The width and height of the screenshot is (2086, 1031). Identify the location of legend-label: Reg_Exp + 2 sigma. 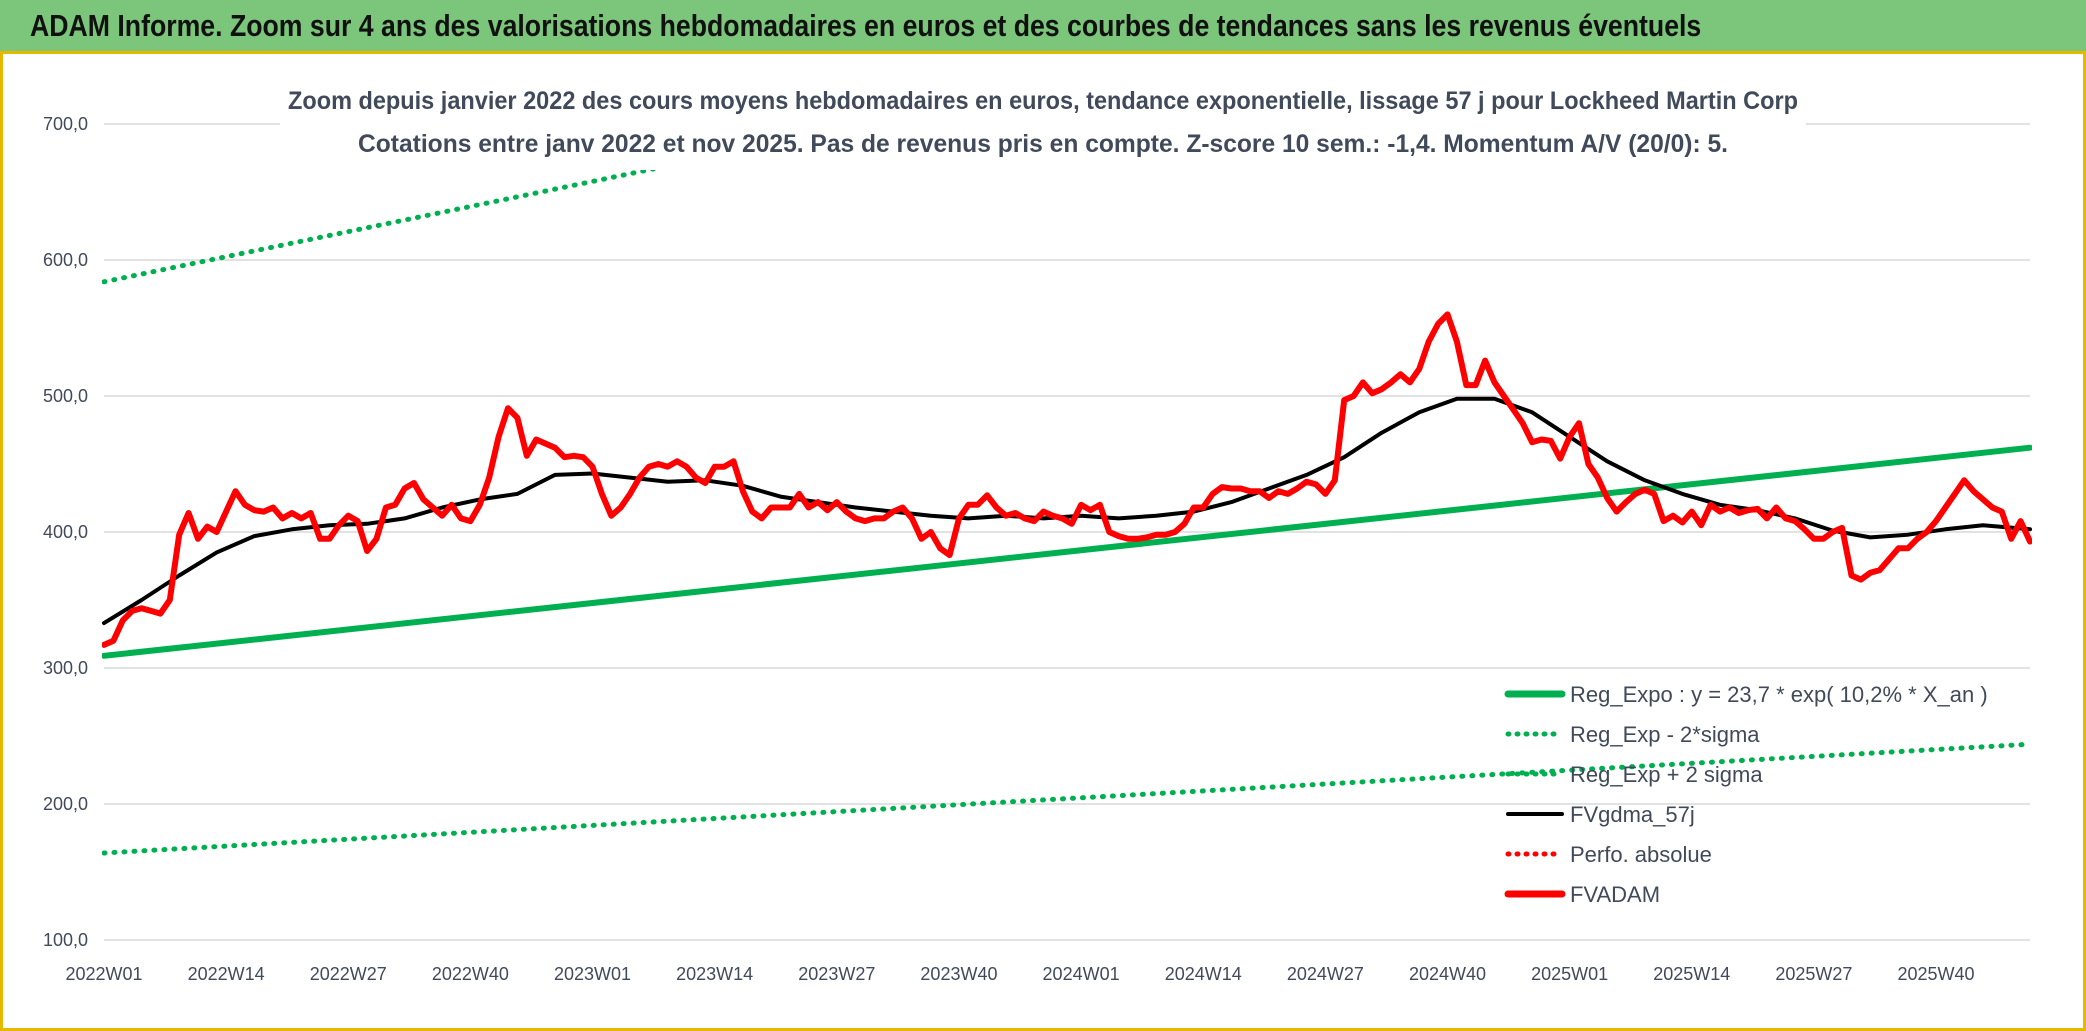
(1666, 774).